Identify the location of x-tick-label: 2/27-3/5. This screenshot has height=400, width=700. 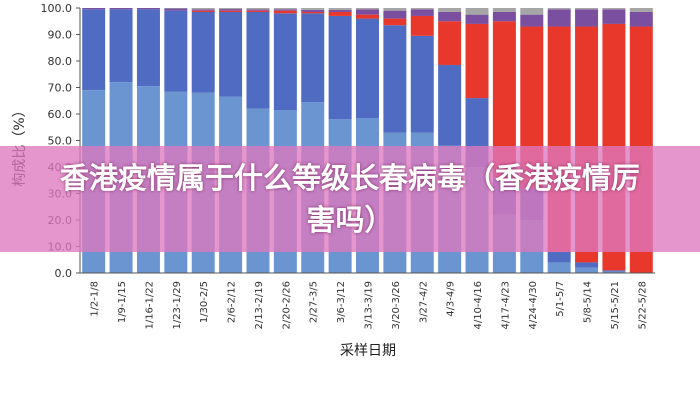
(314, 302).